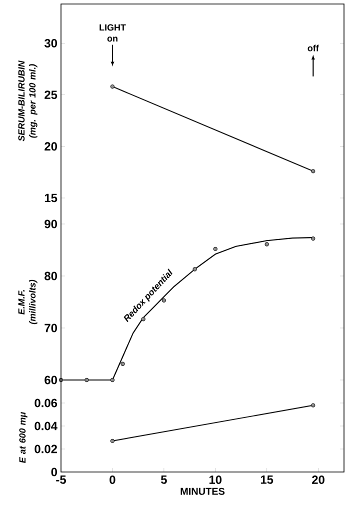  I want to click on y-tick-label: 15, so click(51, 198).